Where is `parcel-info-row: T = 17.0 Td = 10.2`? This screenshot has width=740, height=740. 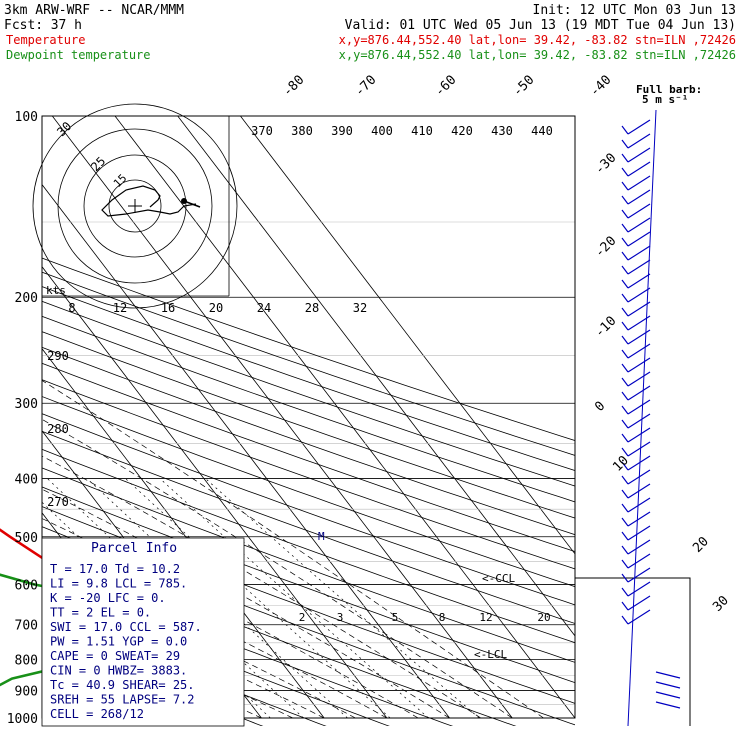 parcel-info-row: T = 17.0 Td = 10.2 is located at coordinates (115, 569).